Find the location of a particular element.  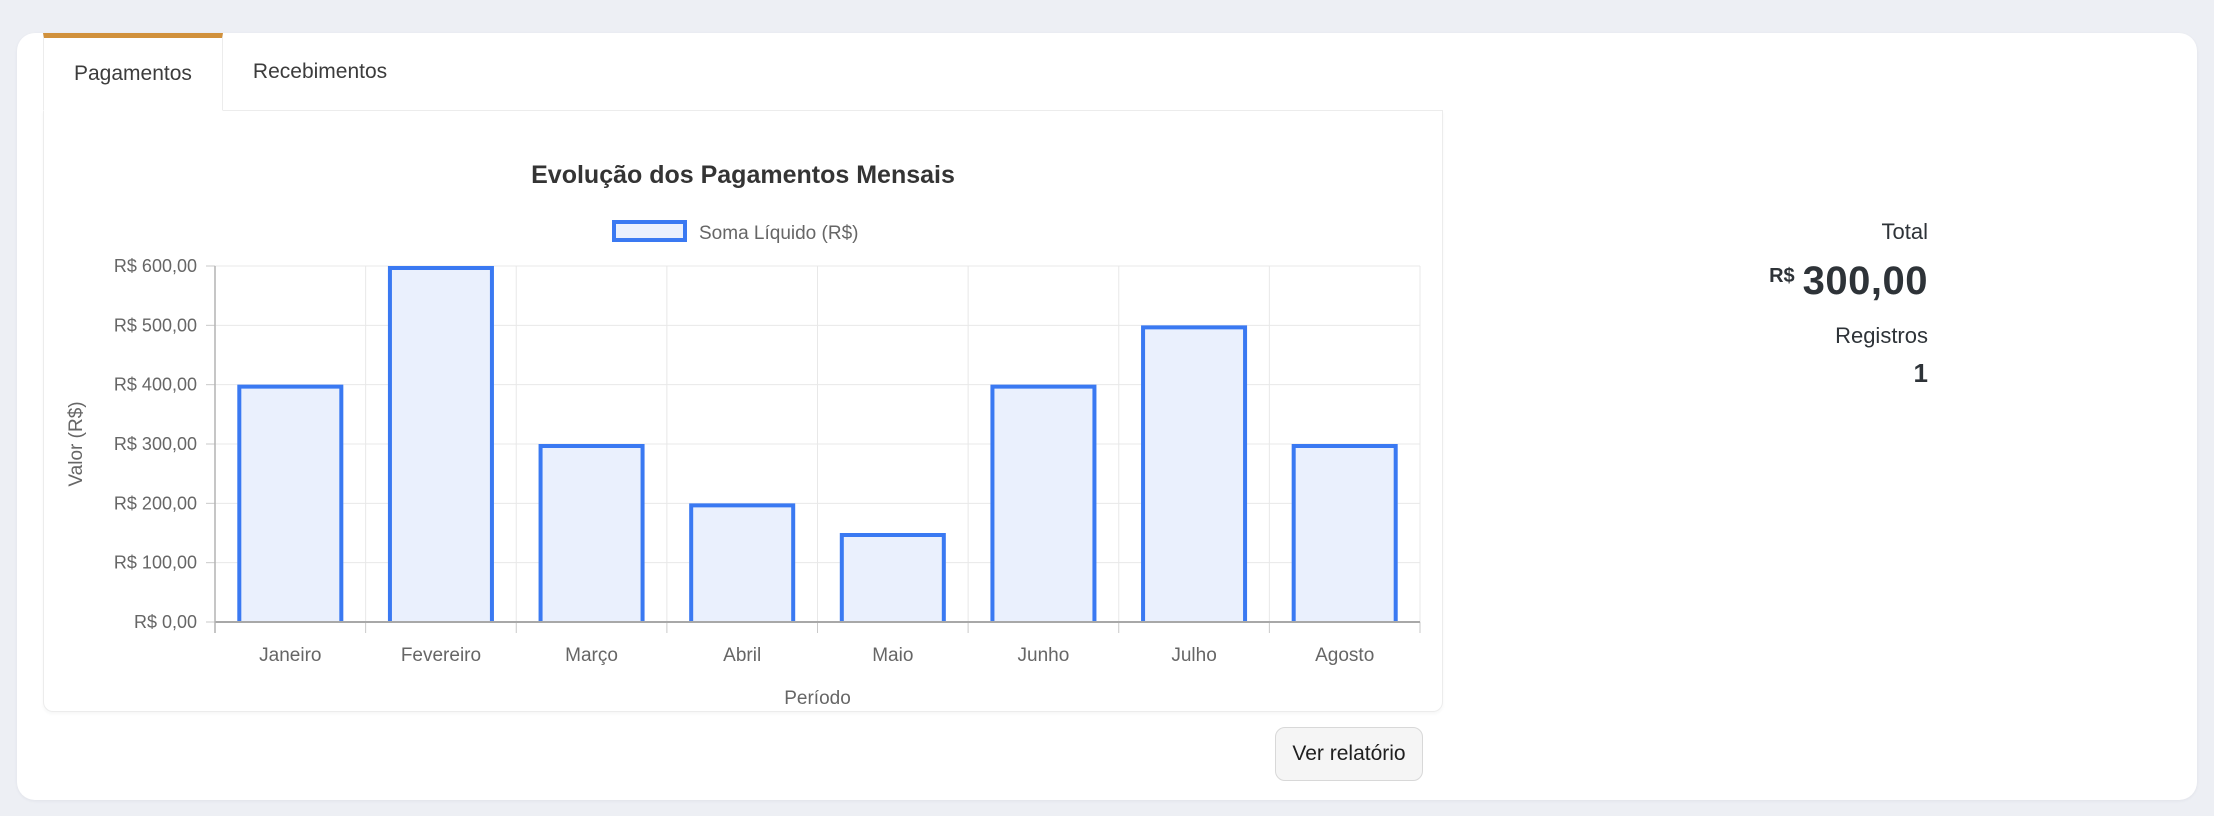

bar-julho is located at coordinates (1194, 473).